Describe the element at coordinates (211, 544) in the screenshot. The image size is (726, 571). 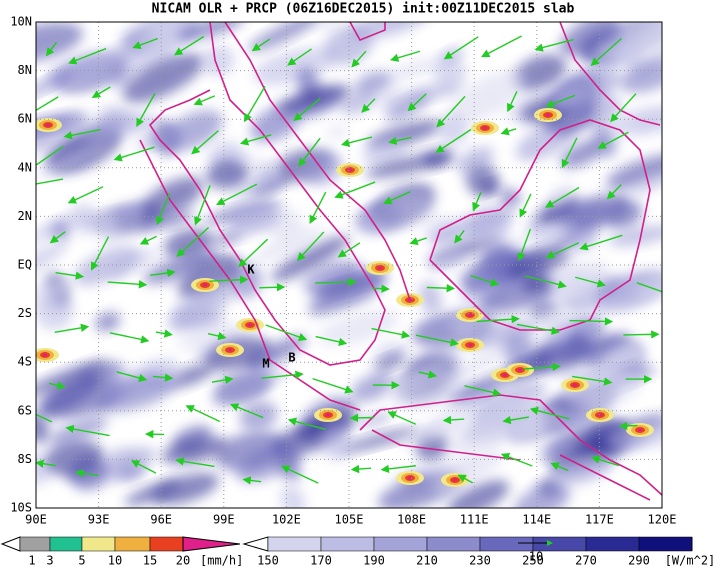
I see `precip-arrow-right` at that location.